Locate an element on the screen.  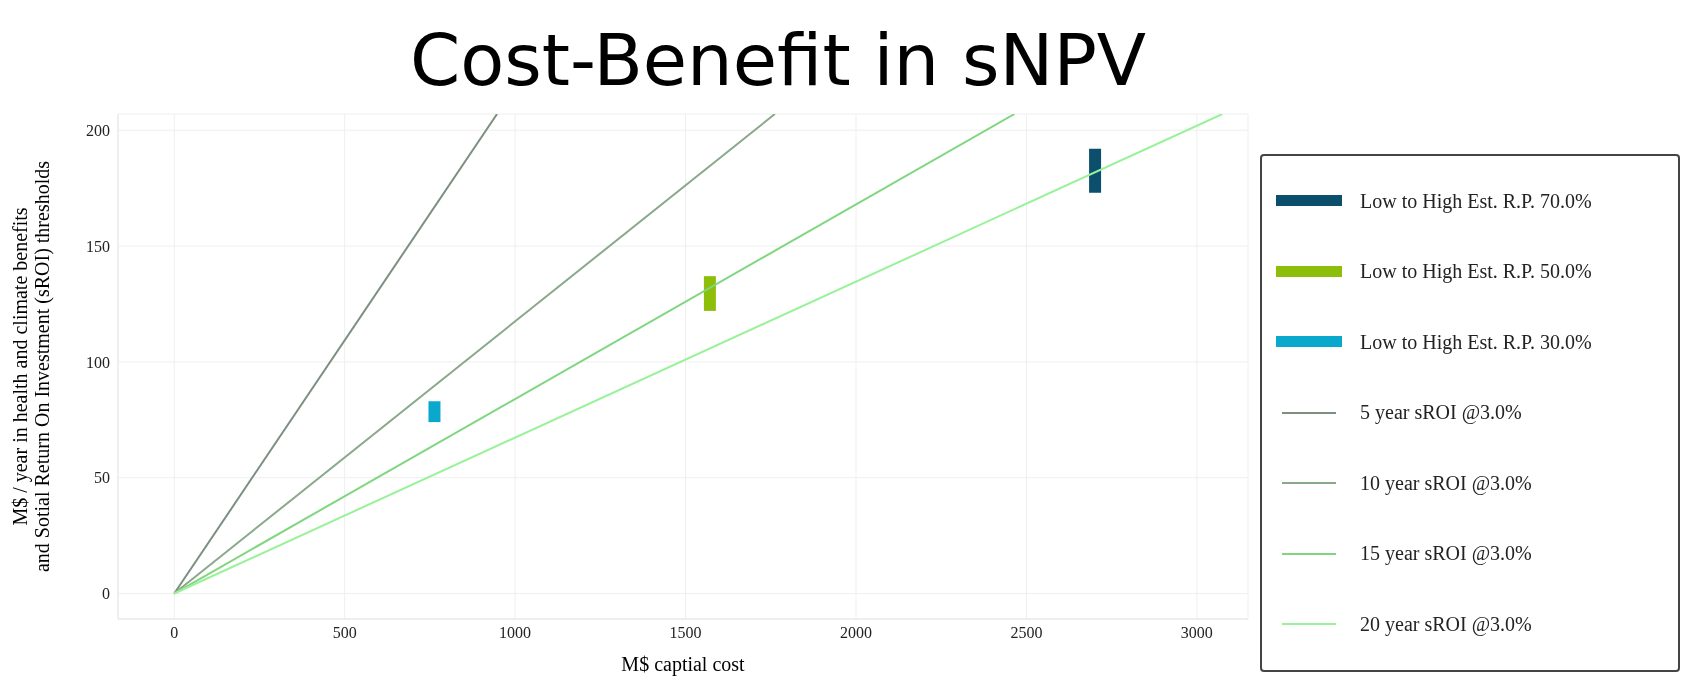
x-tick-label: 1000 is located at coordinates (515, 633).